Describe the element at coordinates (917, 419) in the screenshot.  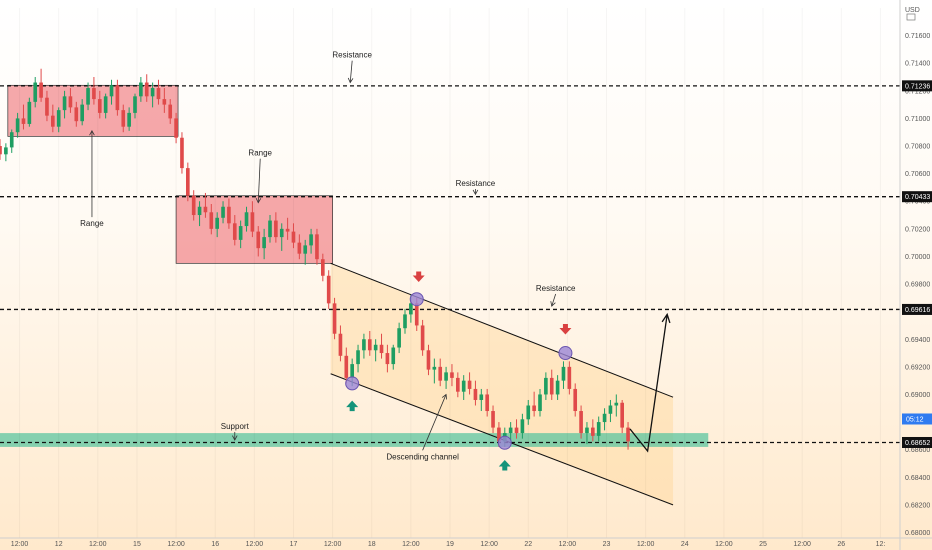
I see `countdown-tag: 05:12` at that location.